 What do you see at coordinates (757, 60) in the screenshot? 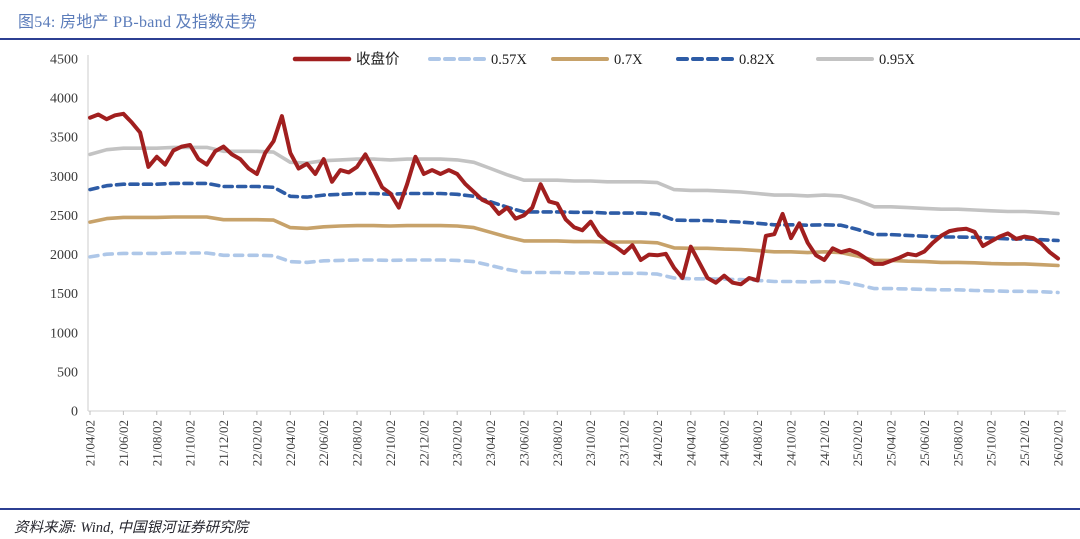
I see `legend-label-band-0-82x: 0.82X` at bounding box center [757, 60].